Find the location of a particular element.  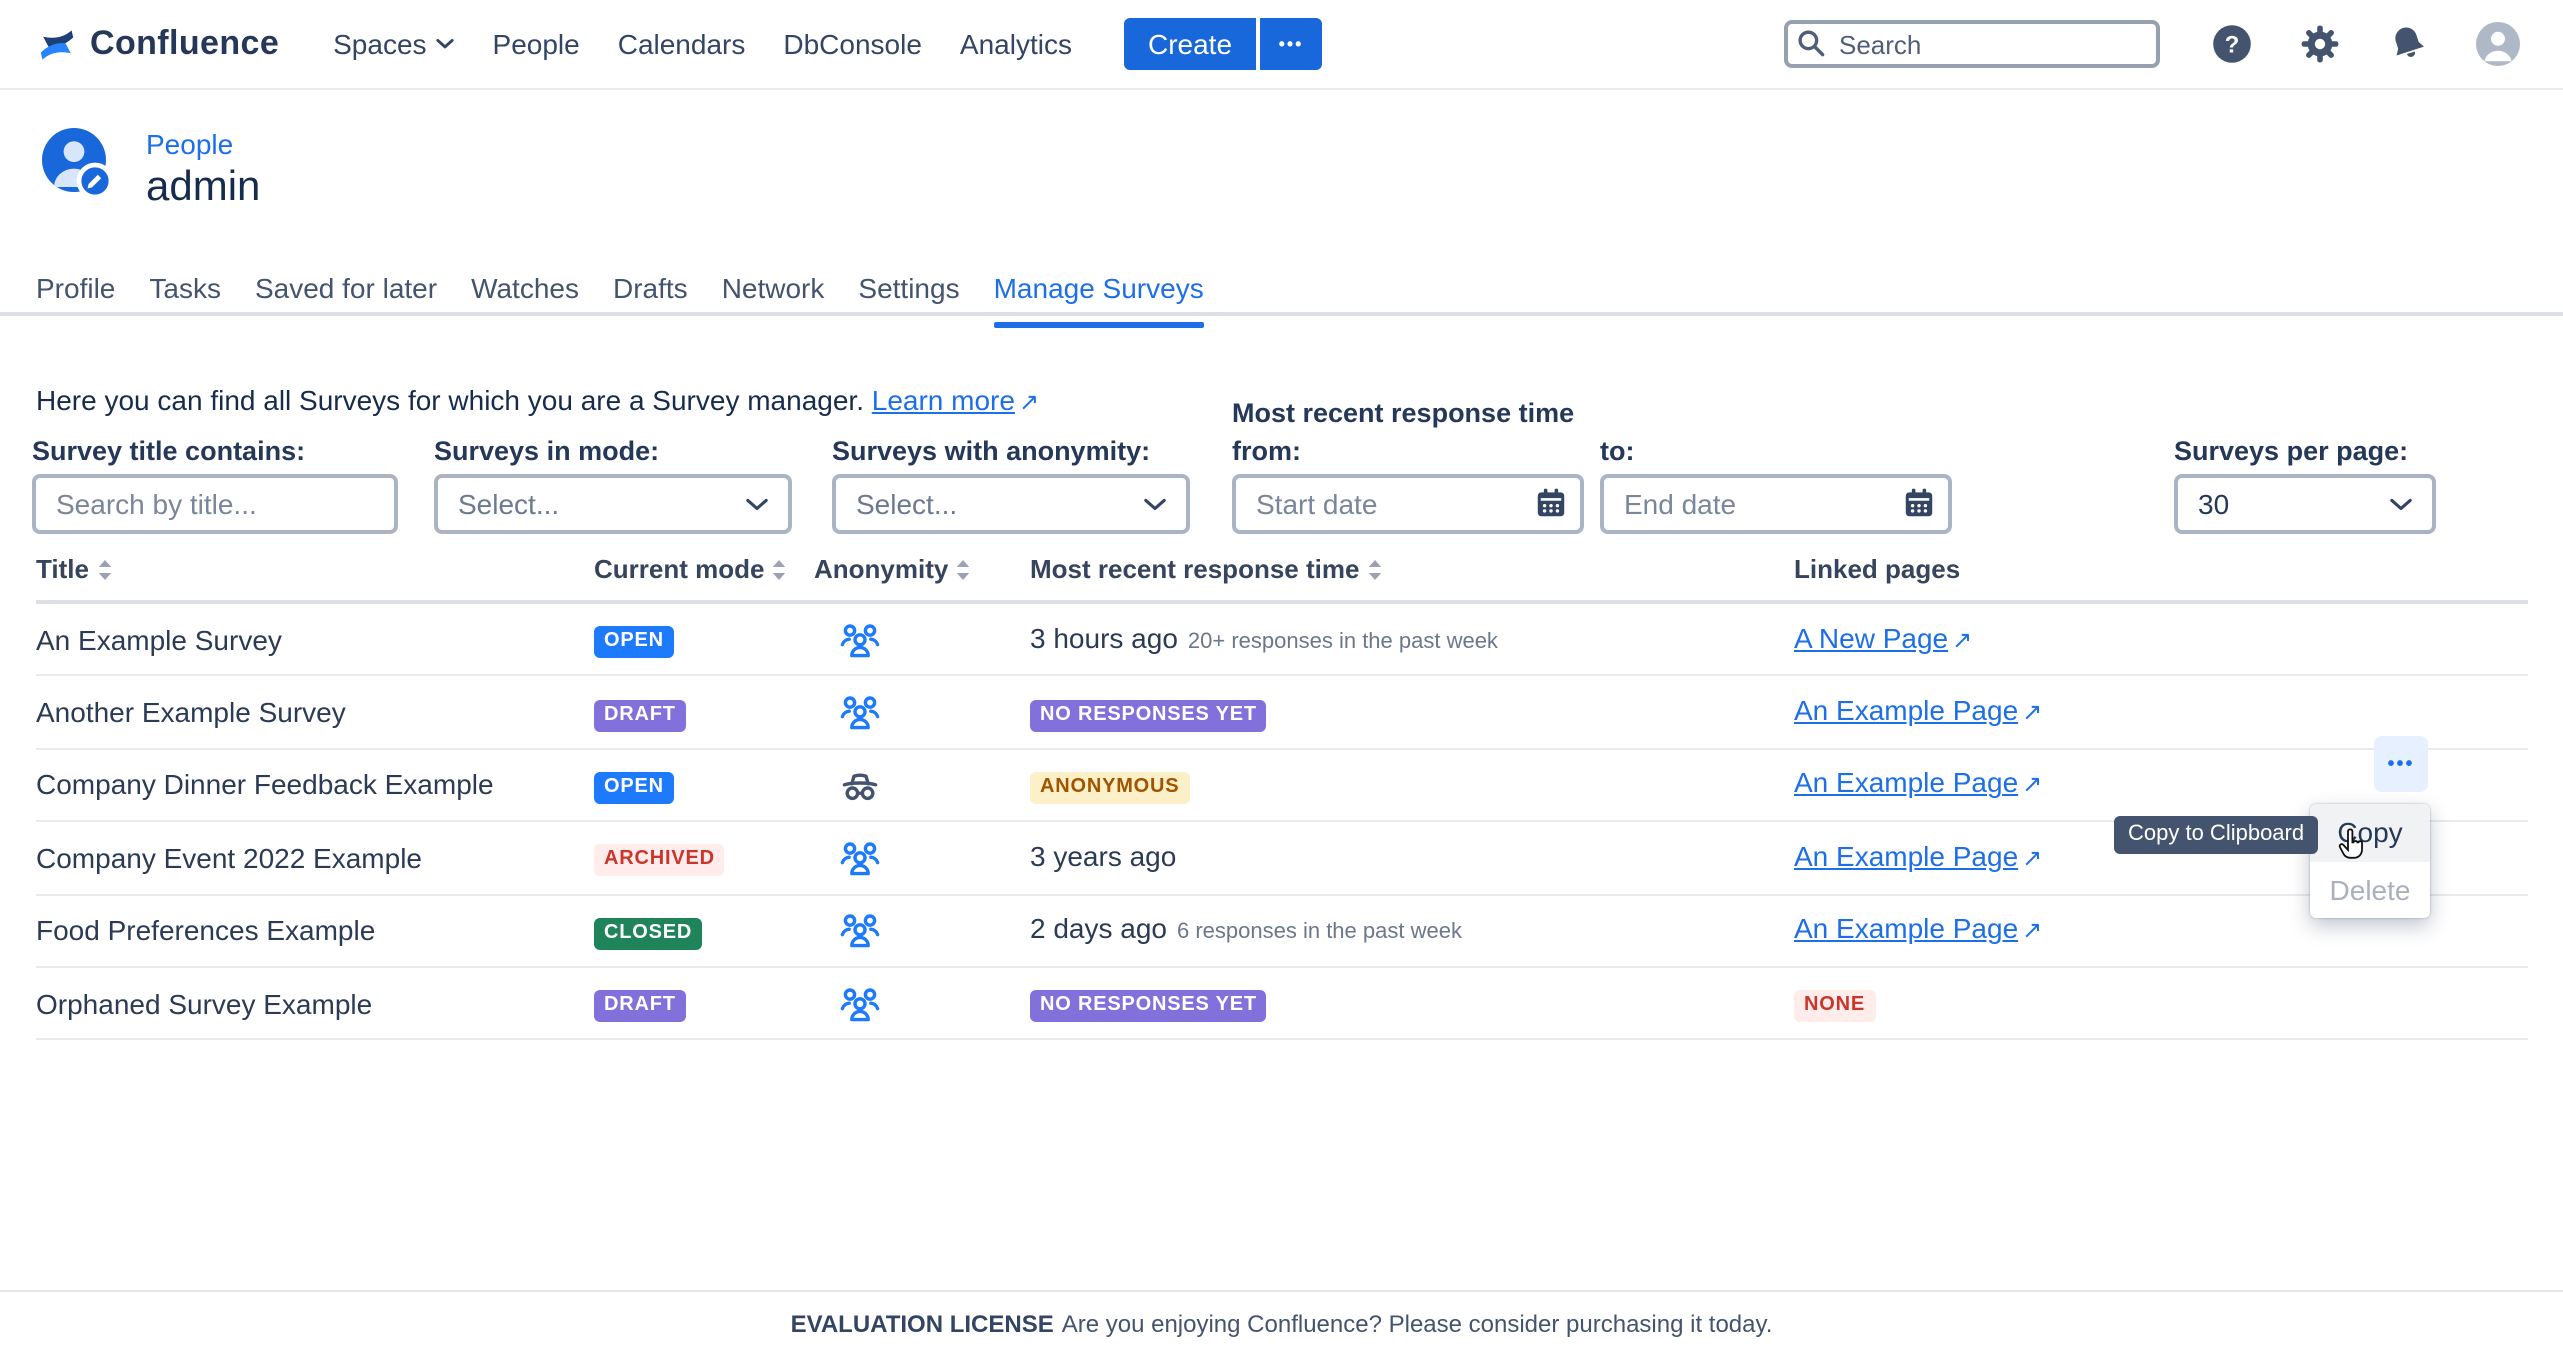

learn-more-link: Learn more is located at coordinates (943, 400).